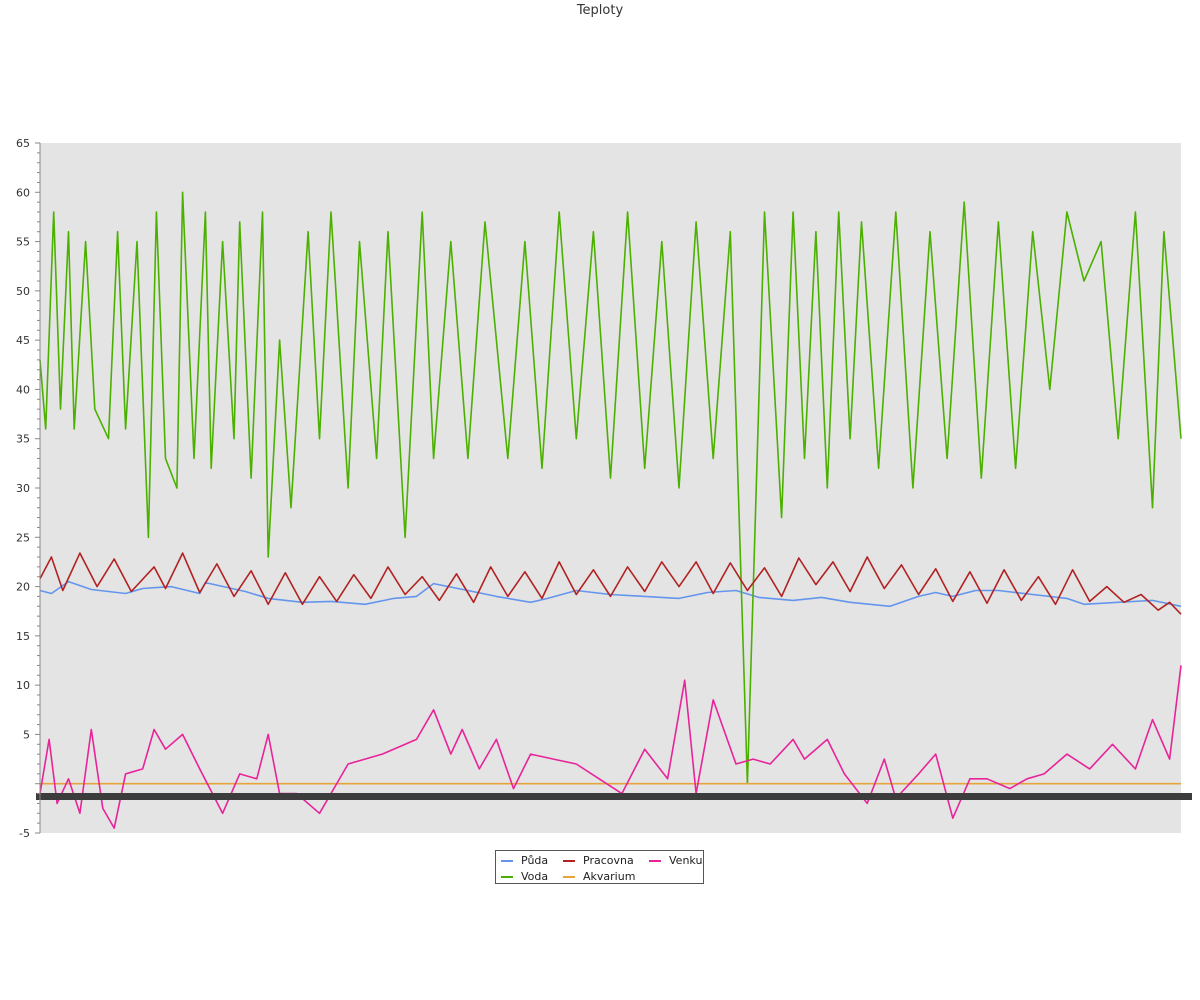 The height and width of the screenshot is (1000, 1200). What do you see at coordinates (23, 340) in the screenshot?
I see `y-tick-label: 45` at bounding box center [23, 340].